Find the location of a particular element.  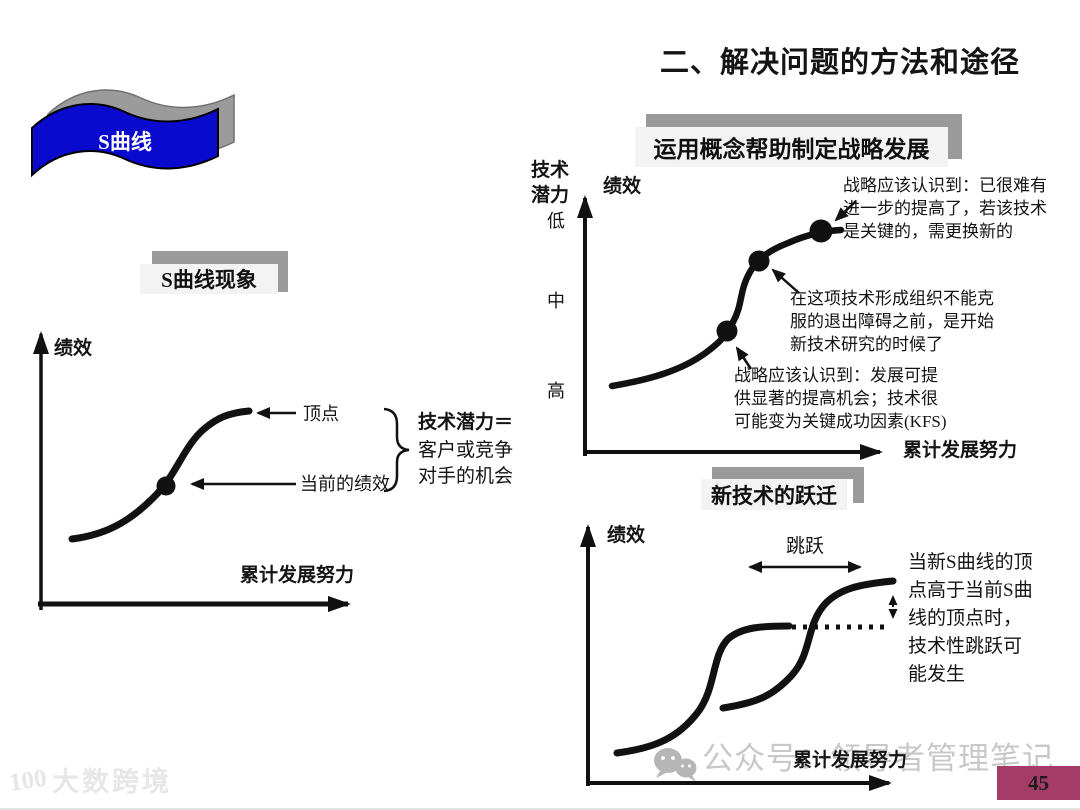

wechat-watermark: 公众号：领导者管理笔记 is located at coordinates (878, 758).